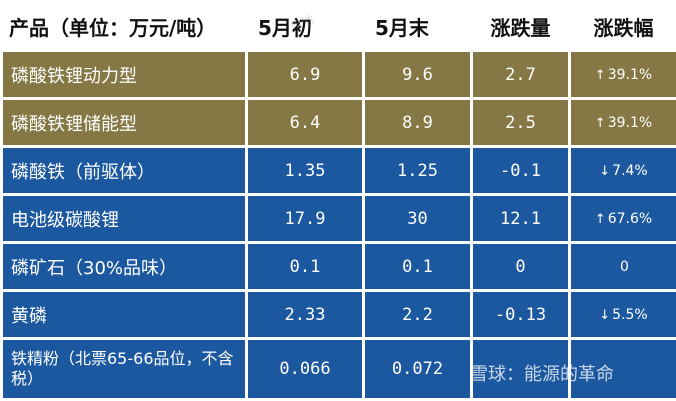 The height and width of the screenshot is (401, 676). I want to click on row-pct-value: 67.6%, so click(630, 219).